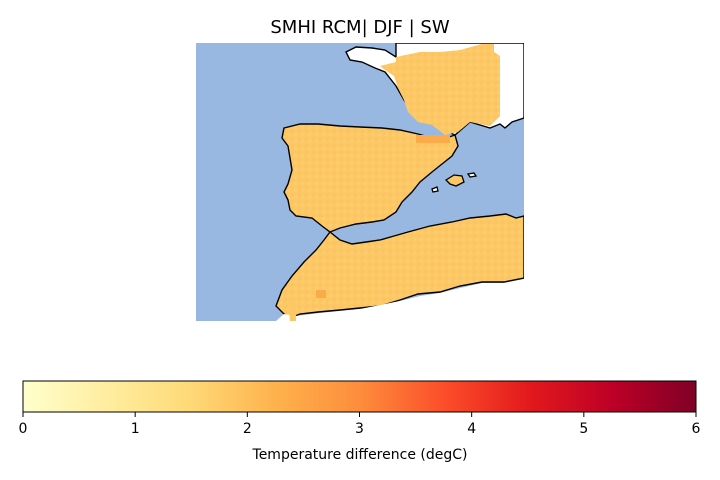 This screenshot has width=720, height=480. Describe the element at coordinates (472, 175) in the screenshot. I see `island-menorca` at that location.